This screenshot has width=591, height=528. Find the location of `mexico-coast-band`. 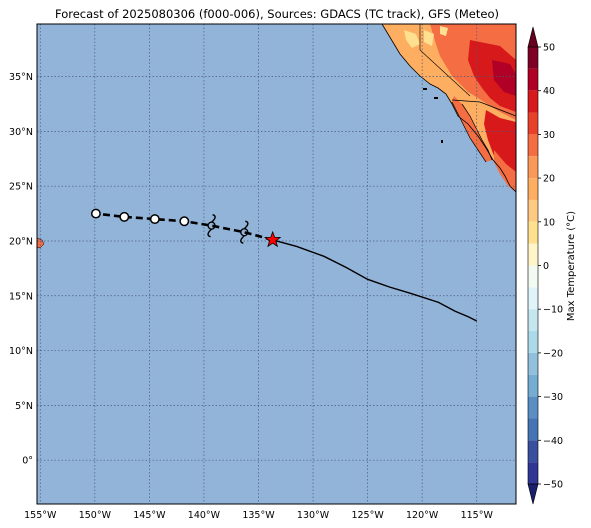

mexico-coast-band is located at coordinates (505, 171).